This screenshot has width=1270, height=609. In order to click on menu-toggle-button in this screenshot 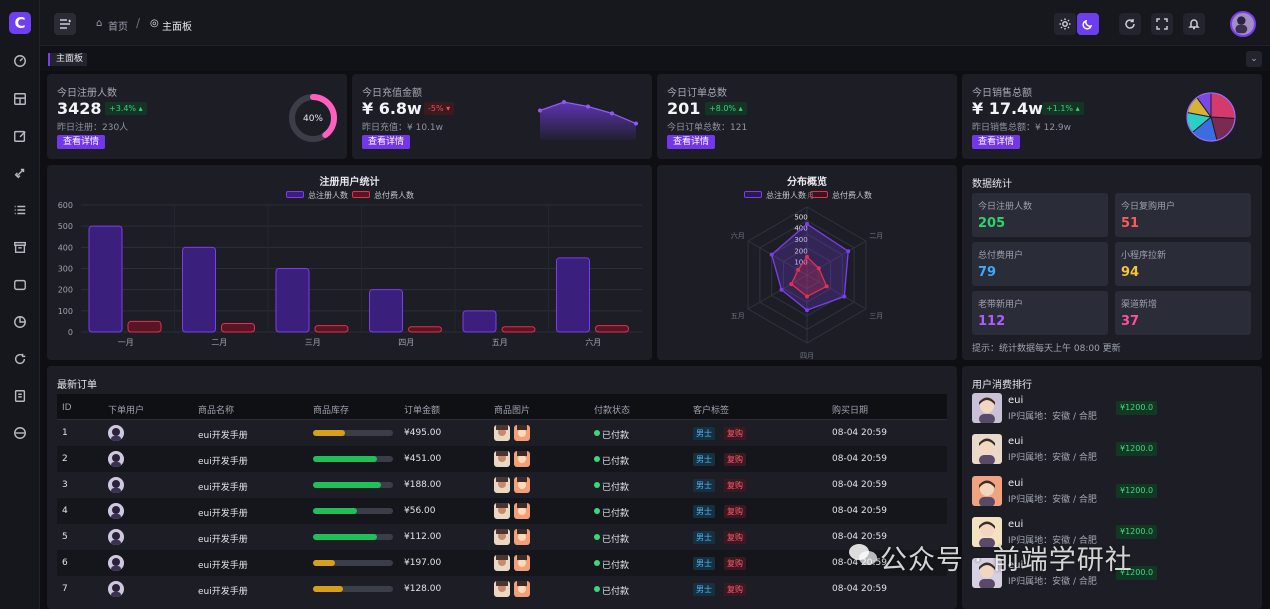, I will do `click(65, 24)`.